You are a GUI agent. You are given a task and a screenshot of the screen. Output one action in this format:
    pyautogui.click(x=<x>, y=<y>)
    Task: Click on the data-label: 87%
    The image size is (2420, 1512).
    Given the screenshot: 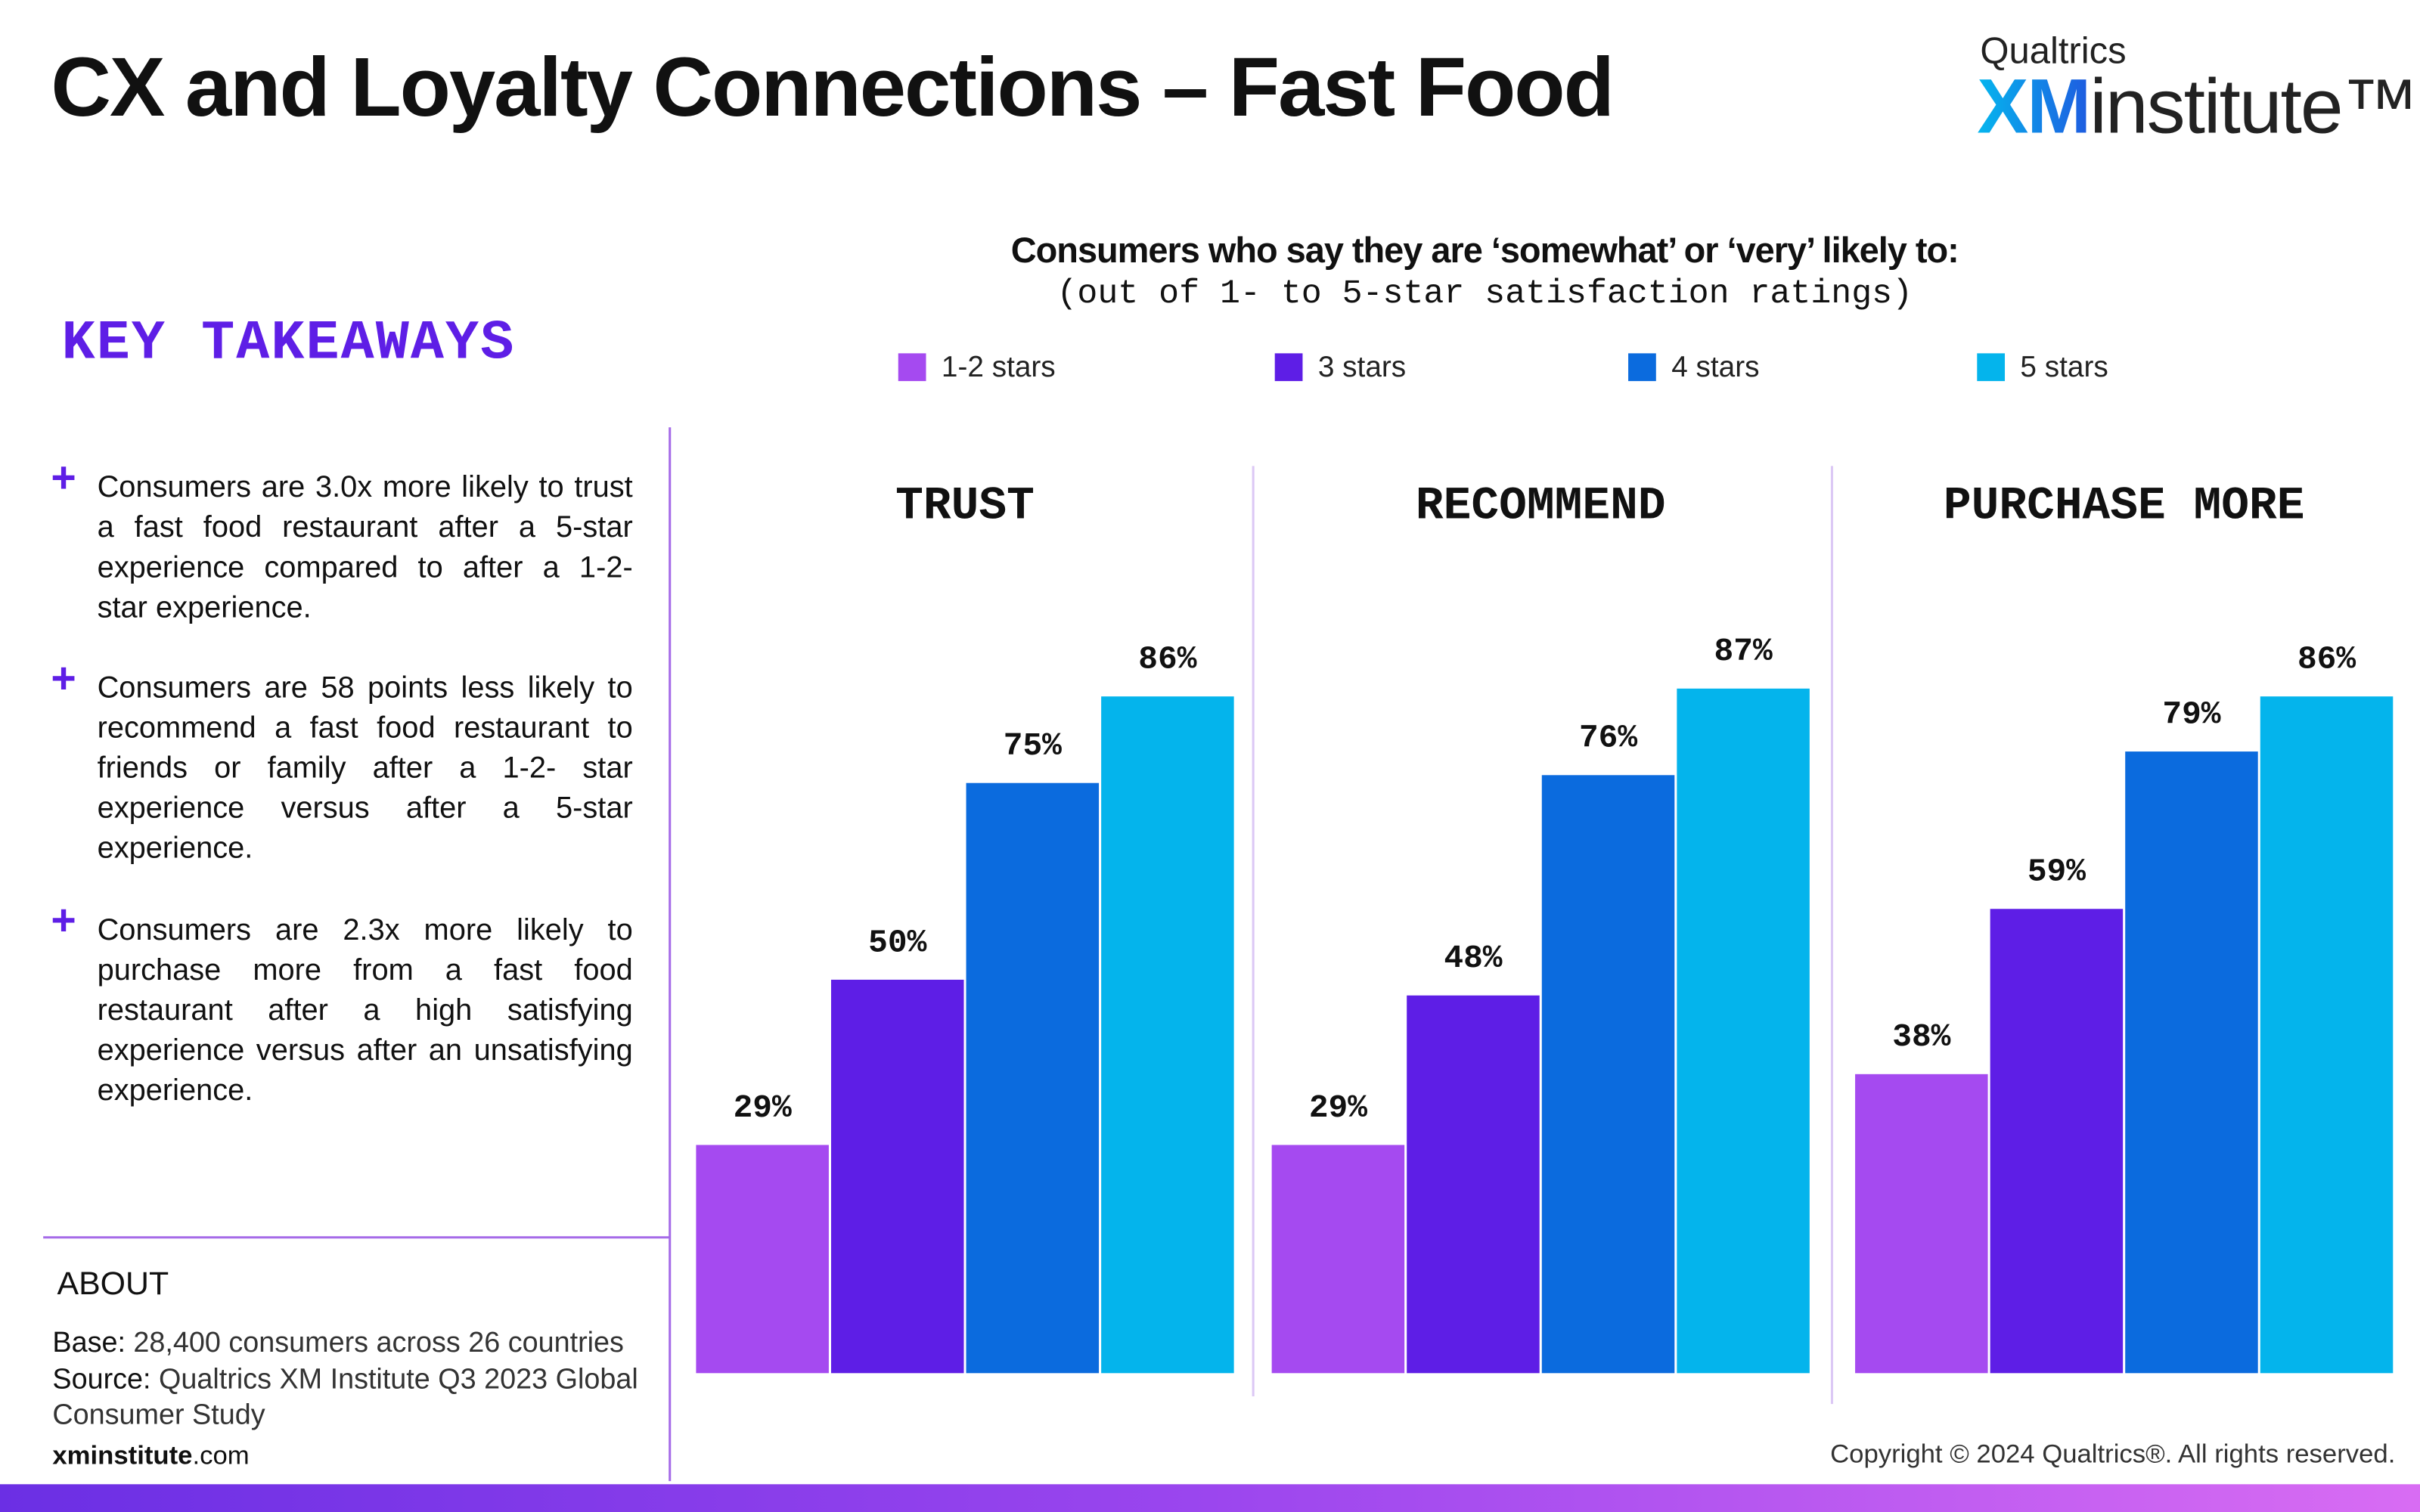 What is the action you would take?
    pyautogui.click(x=1743, y=651)
    